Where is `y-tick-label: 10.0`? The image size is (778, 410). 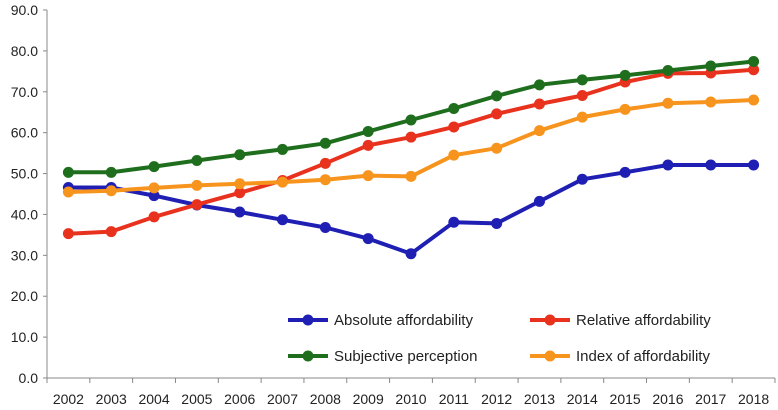 y-tick-label: 10.0 is located at coordinates (24, 337).